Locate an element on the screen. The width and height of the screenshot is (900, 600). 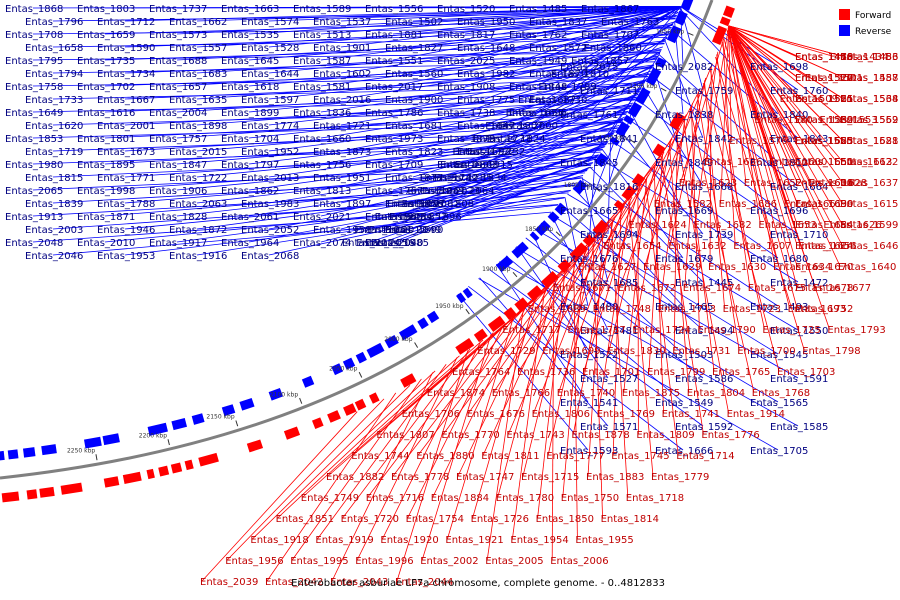
forward-feature-label: Entas_1678 is located at coordinates (824, 288).